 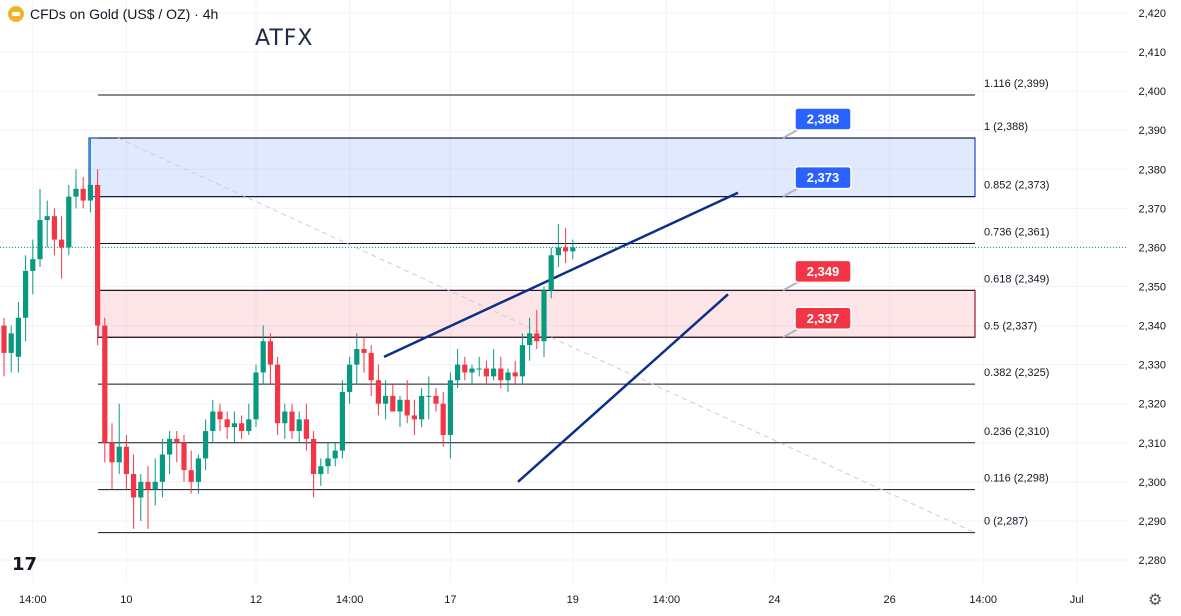 What do you see at coordinates (551, 600) in the screenshot?
I see `time-axis: 14:00 10 12 14:00 17 19 14:00 24 26 14:00 Jul` at bounding box center [551, 600].